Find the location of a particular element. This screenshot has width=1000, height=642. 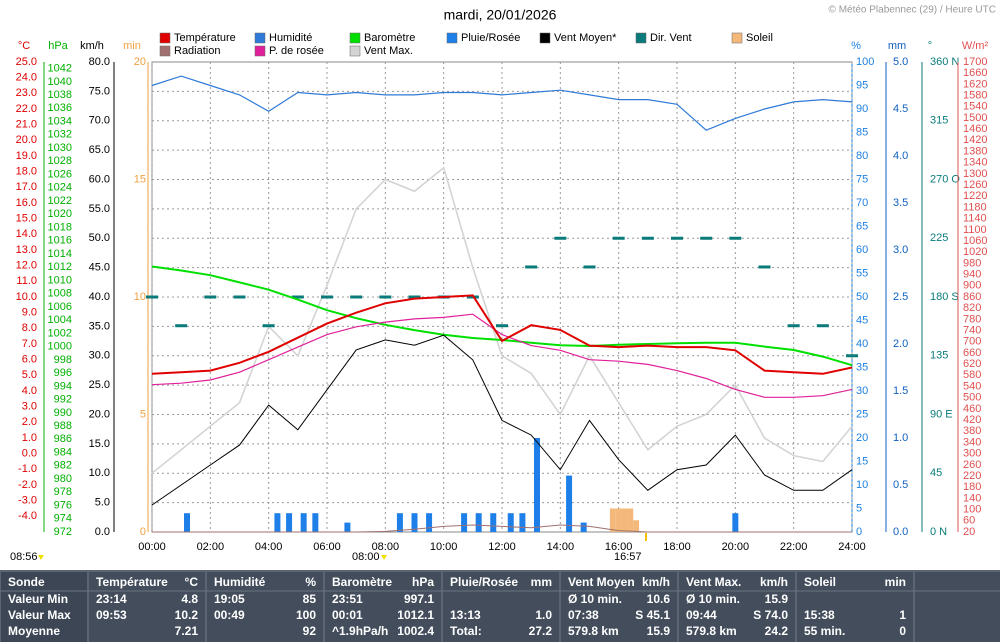

y-tick-label: 540 is located at coordinates (972, 386).